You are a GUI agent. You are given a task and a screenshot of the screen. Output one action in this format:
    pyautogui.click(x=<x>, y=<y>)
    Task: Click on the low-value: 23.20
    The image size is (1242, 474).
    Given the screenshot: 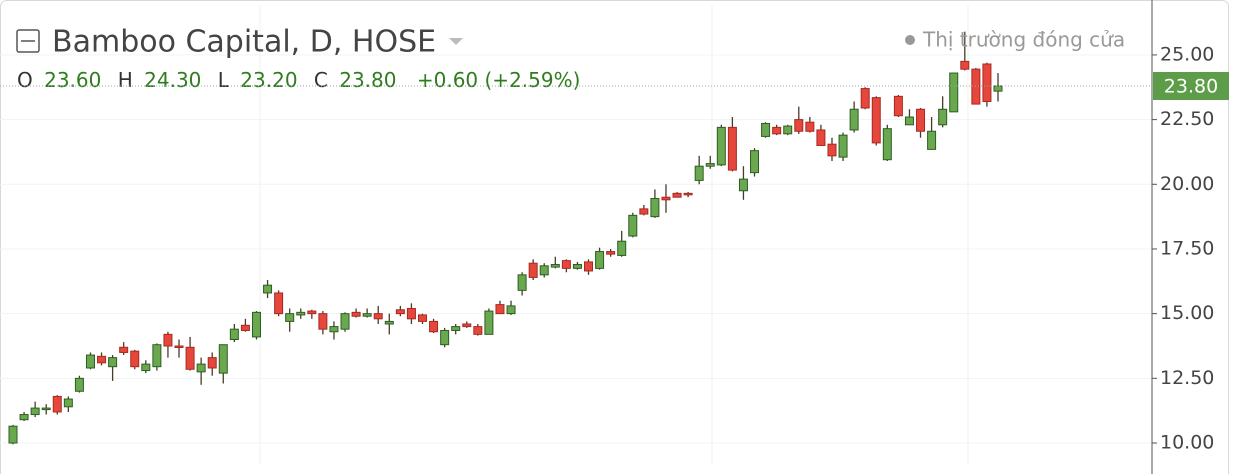 What is the action you would take?
    pyautogui.click(x=268, y=80)
    